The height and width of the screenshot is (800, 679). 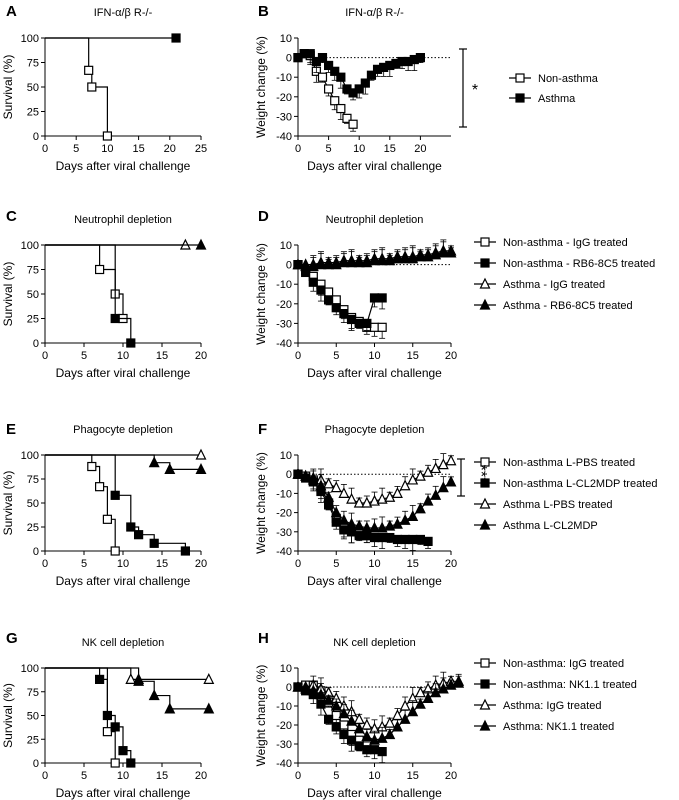 I want to click on panel-label: H, so click(x=263, y=638).